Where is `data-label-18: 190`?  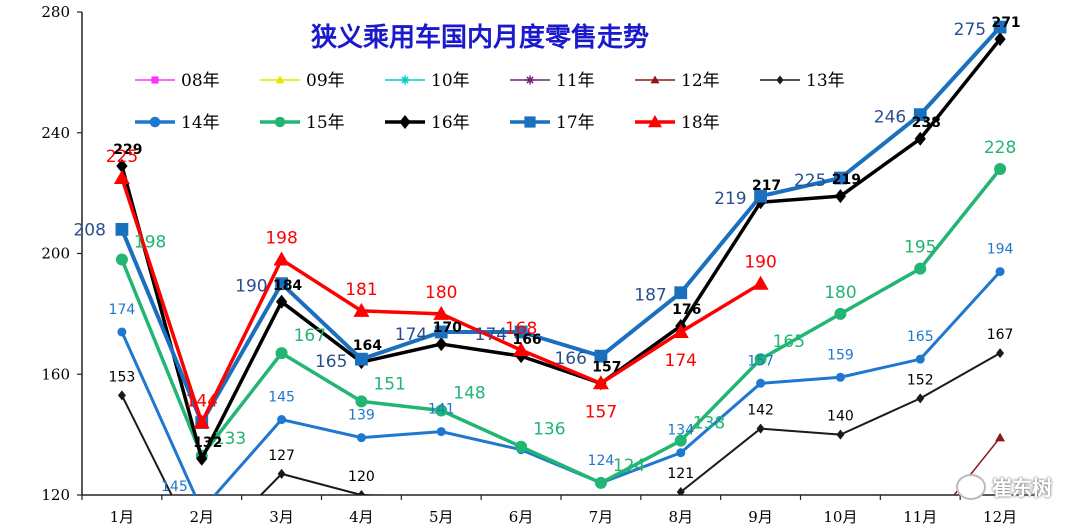
data-label-18: 190 is located at coordinates (760, 263).